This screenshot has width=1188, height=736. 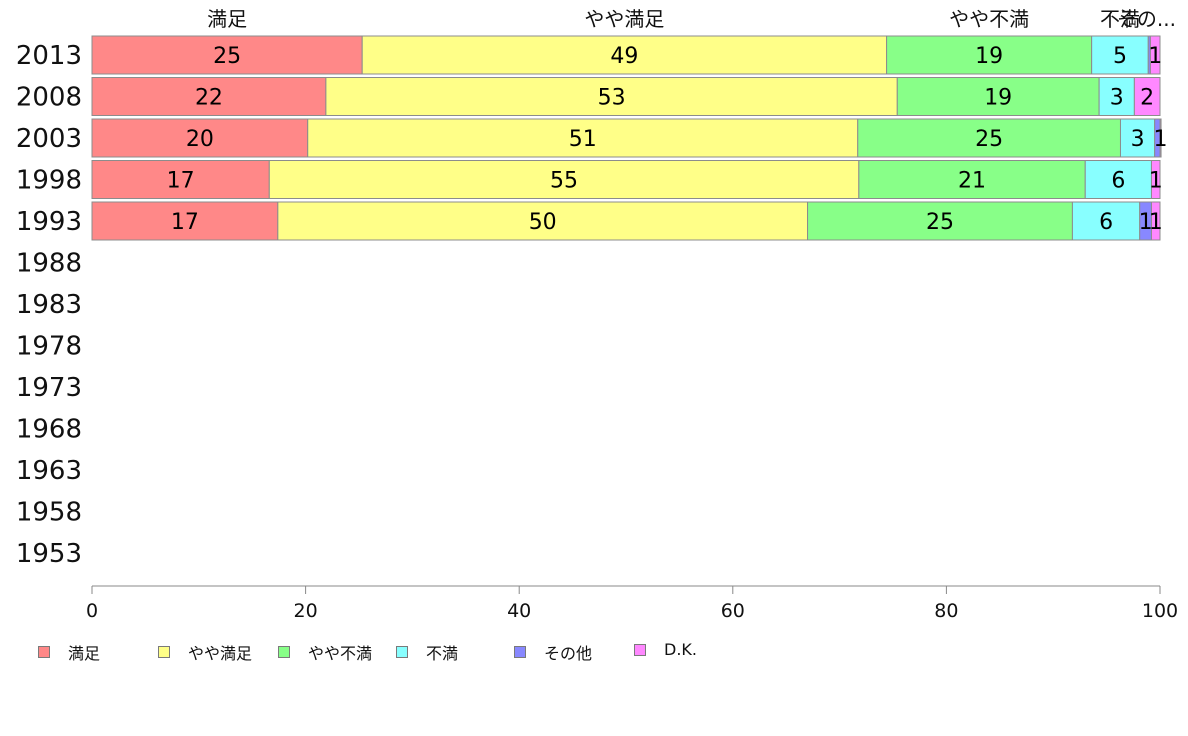 What do you see at coordinates (49, 347) in the screenshot?
I see `category-label: 1978` at bounding box center [49, 347].